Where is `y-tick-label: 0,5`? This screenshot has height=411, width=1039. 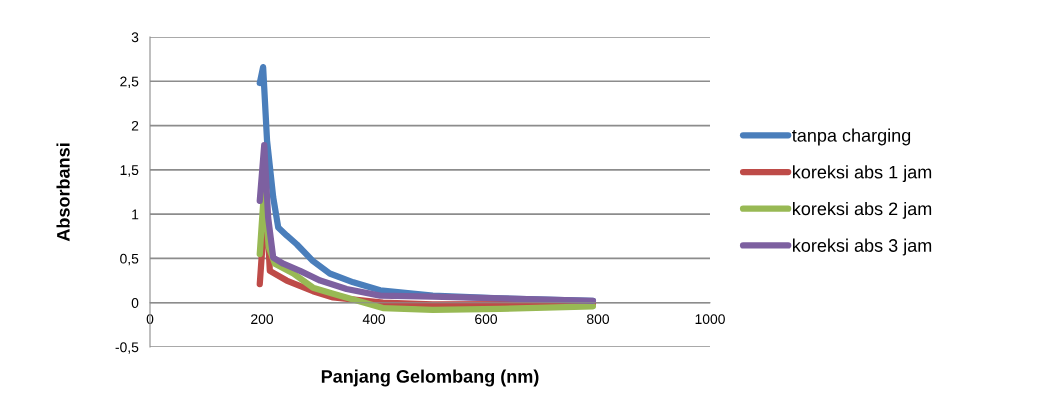
y-tick-label: 0,5 is located at coordinates (129, 259).